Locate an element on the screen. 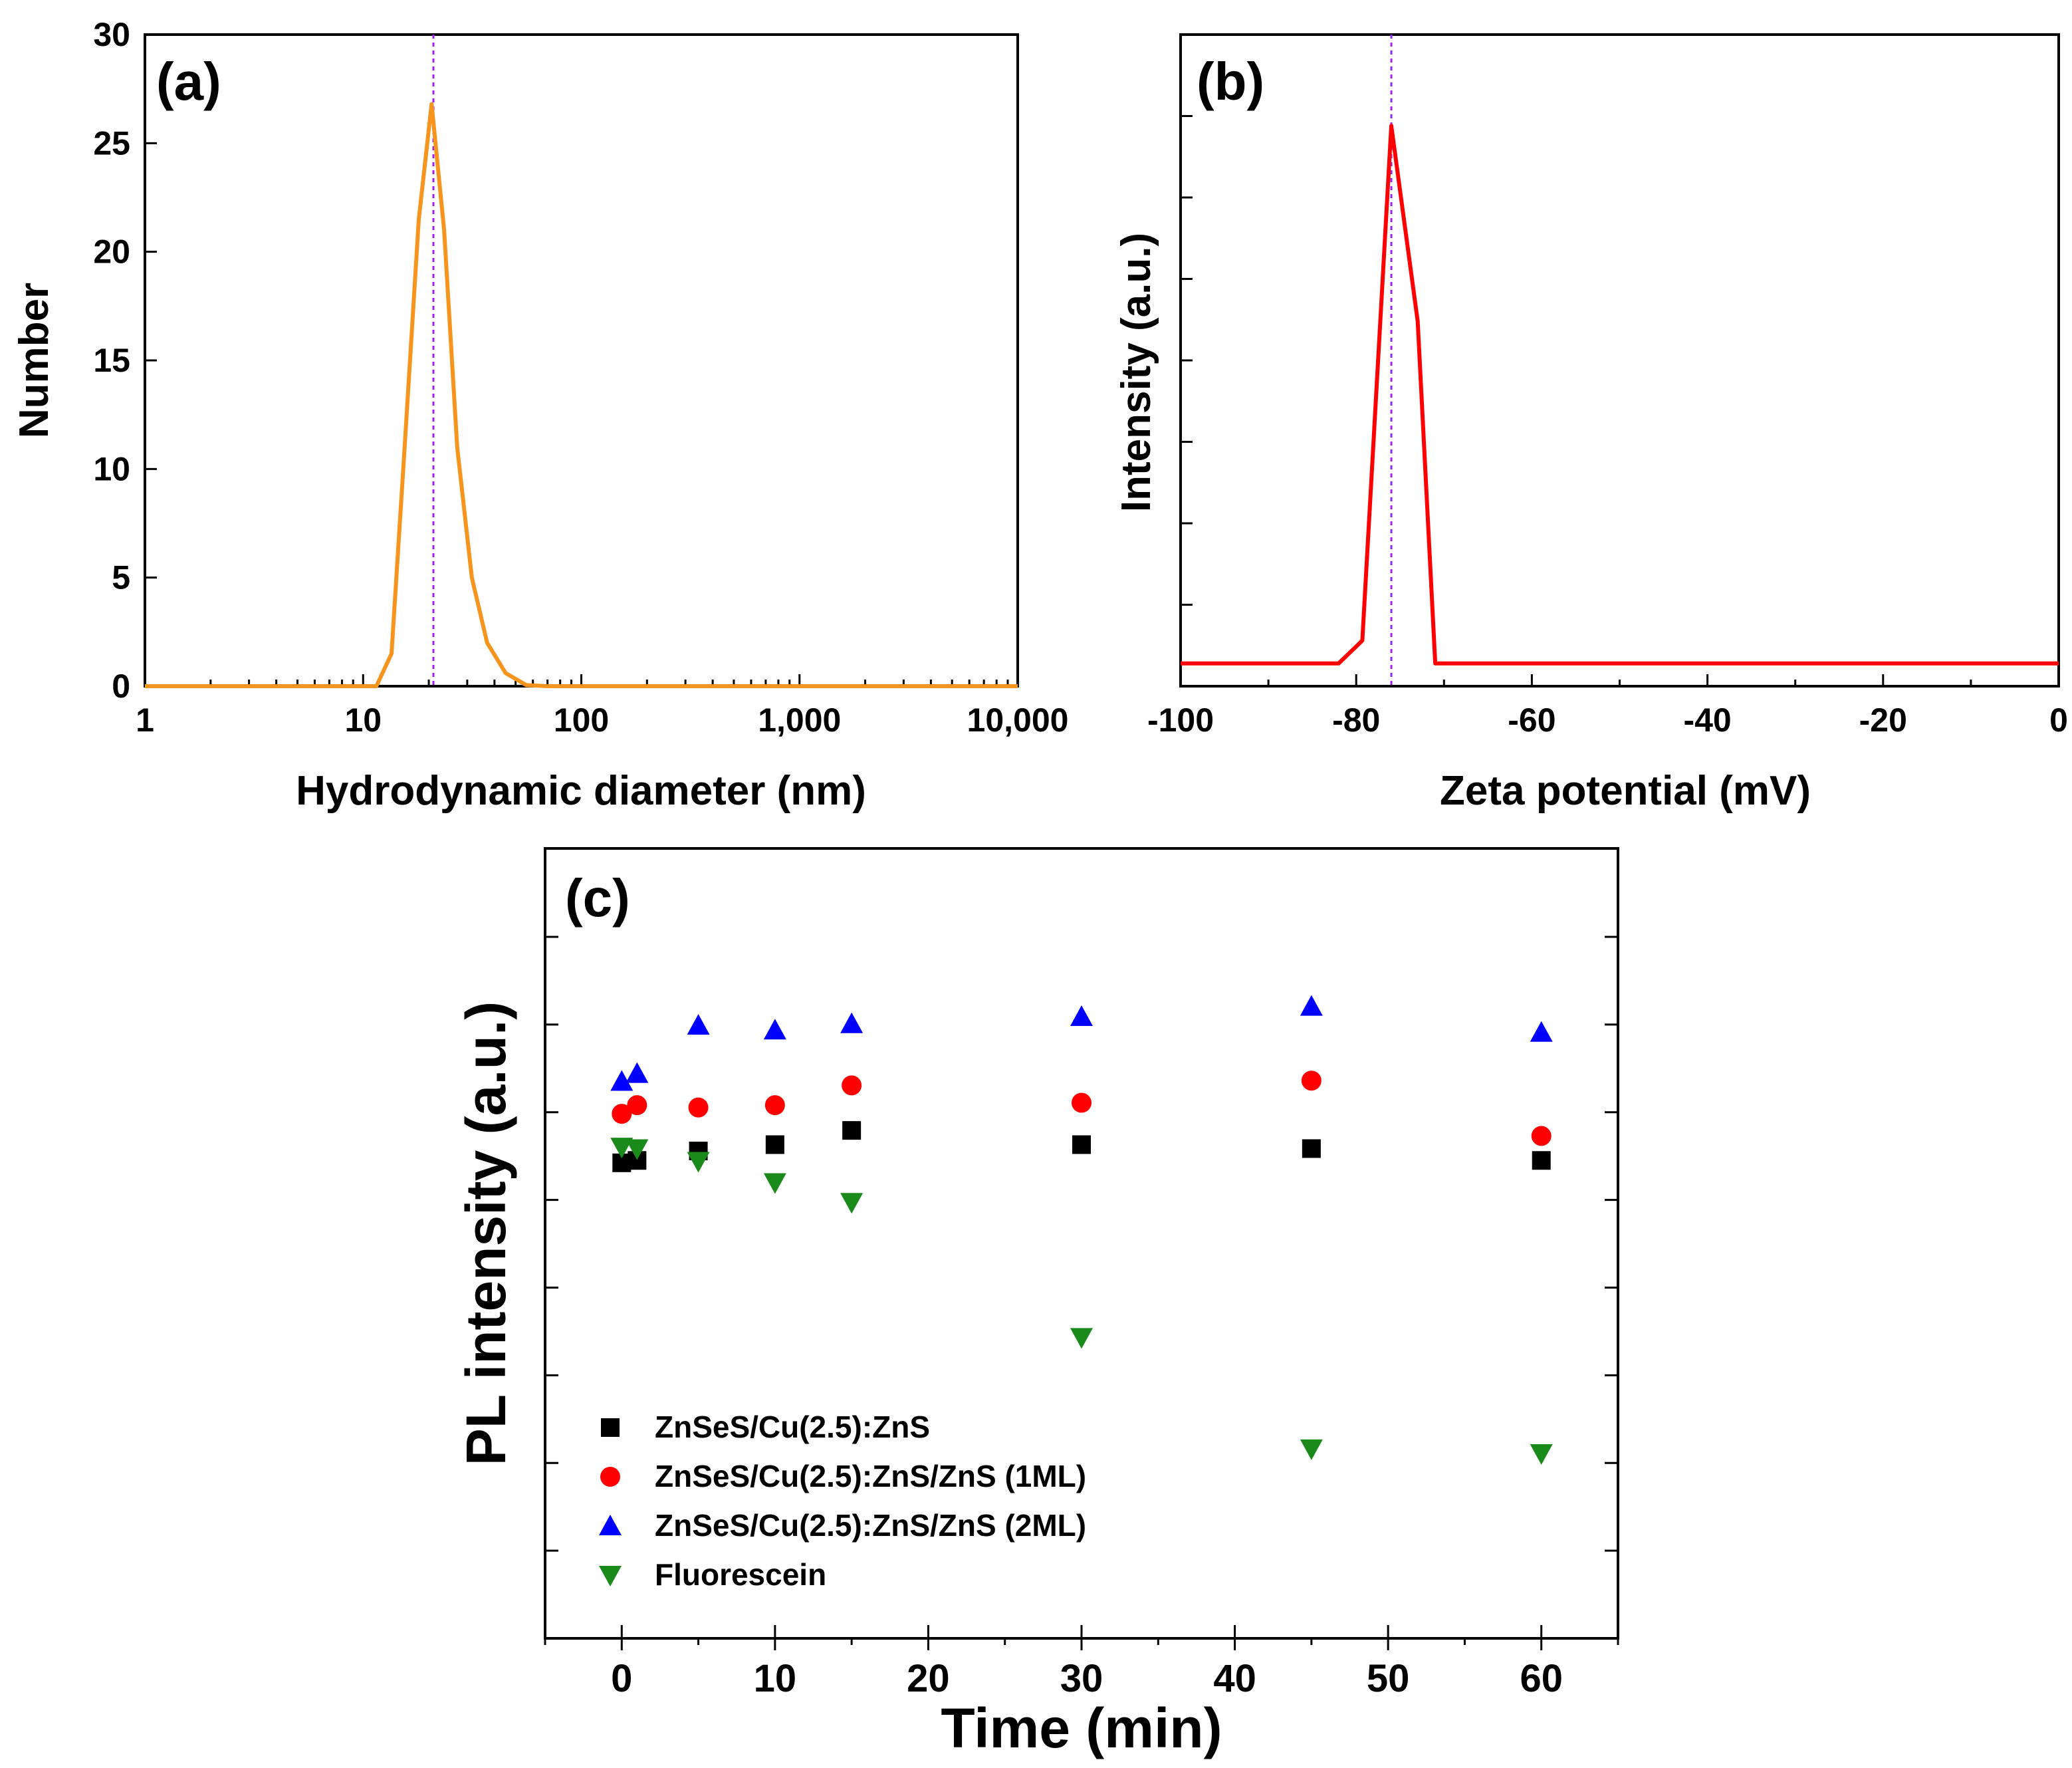 The image size is (2072, 1768). panel-c-data-markers is located at coordinates (1081, 1230).